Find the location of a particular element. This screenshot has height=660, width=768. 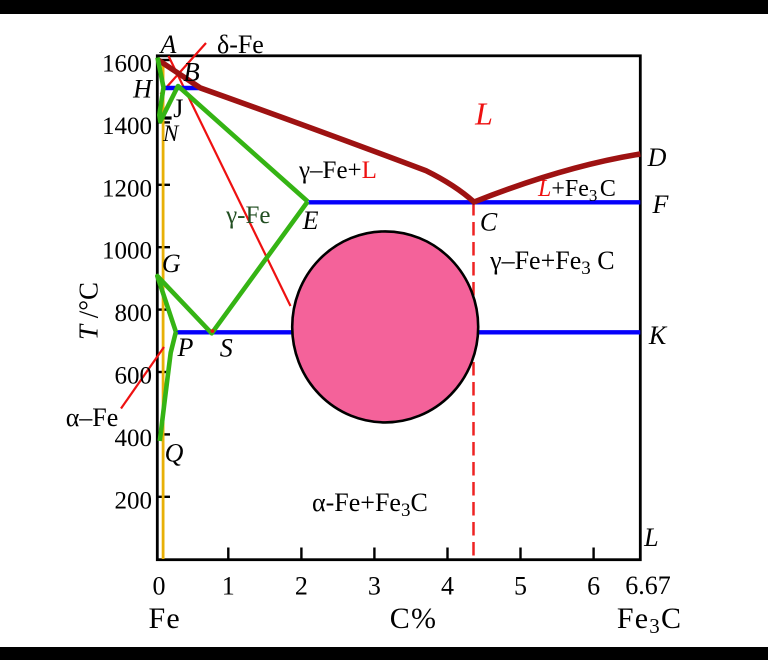

svg-text: K is located at coordinates (658, 335).